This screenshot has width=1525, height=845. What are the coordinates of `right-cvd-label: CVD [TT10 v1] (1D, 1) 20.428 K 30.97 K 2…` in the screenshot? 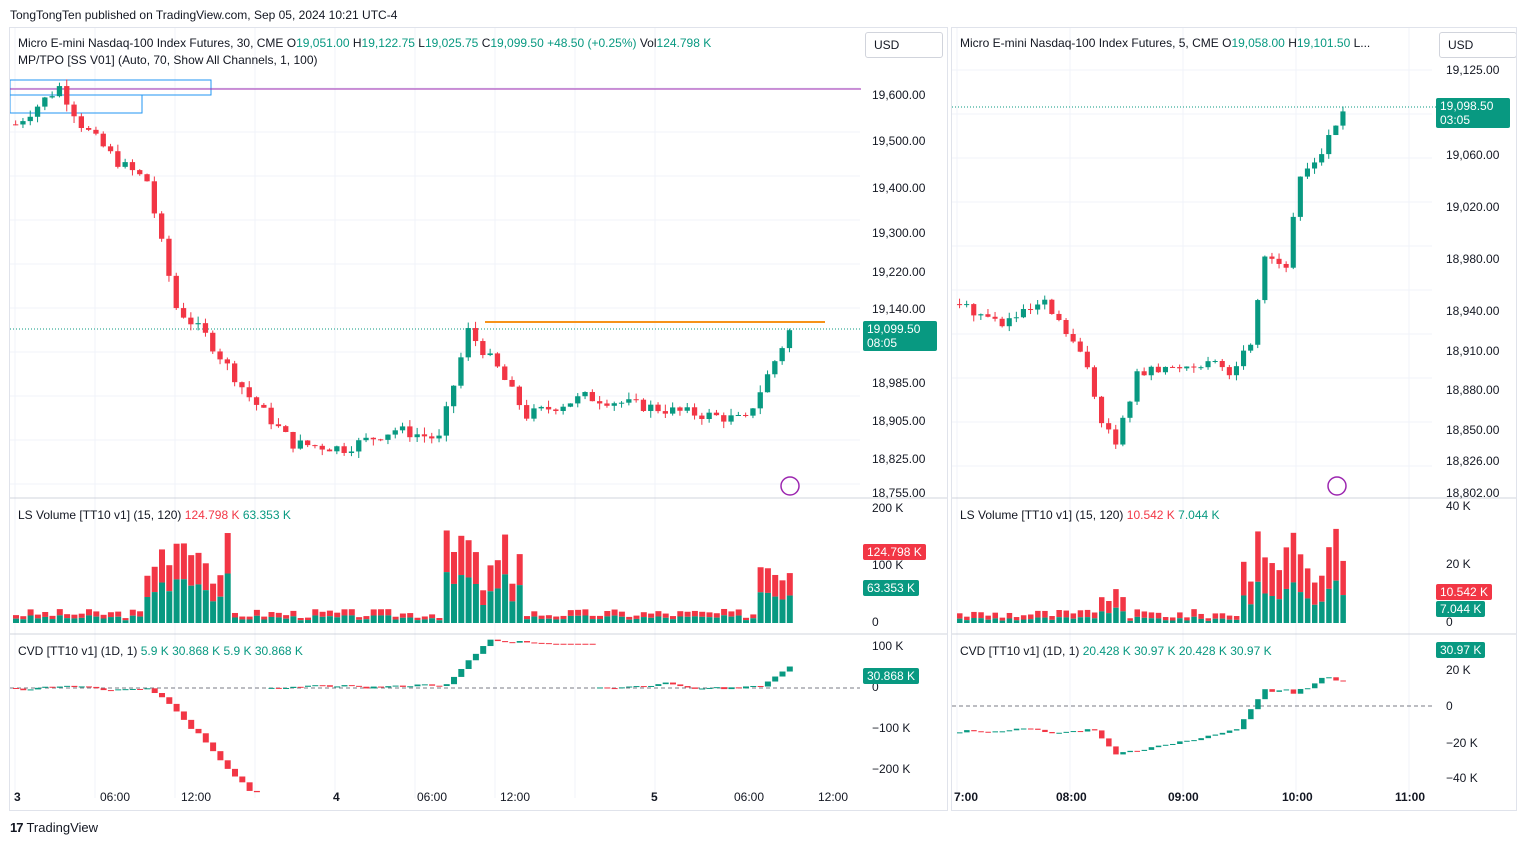 It's located at (1116, 651).